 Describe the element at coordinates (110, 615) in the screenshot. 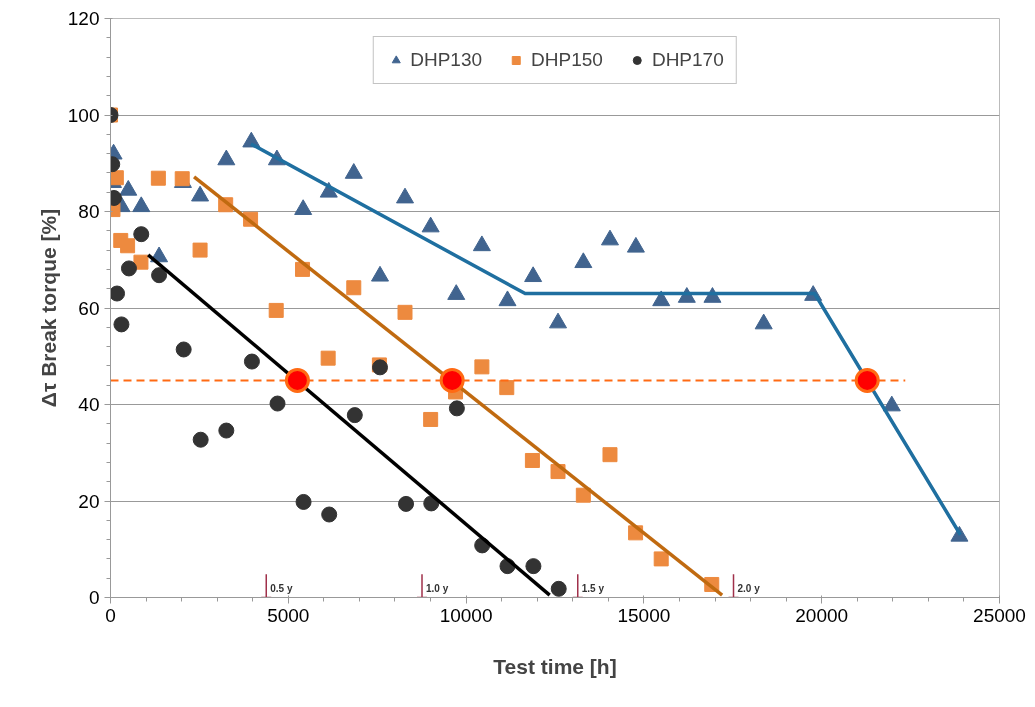

I see `x-tick-label: 0` at that location.